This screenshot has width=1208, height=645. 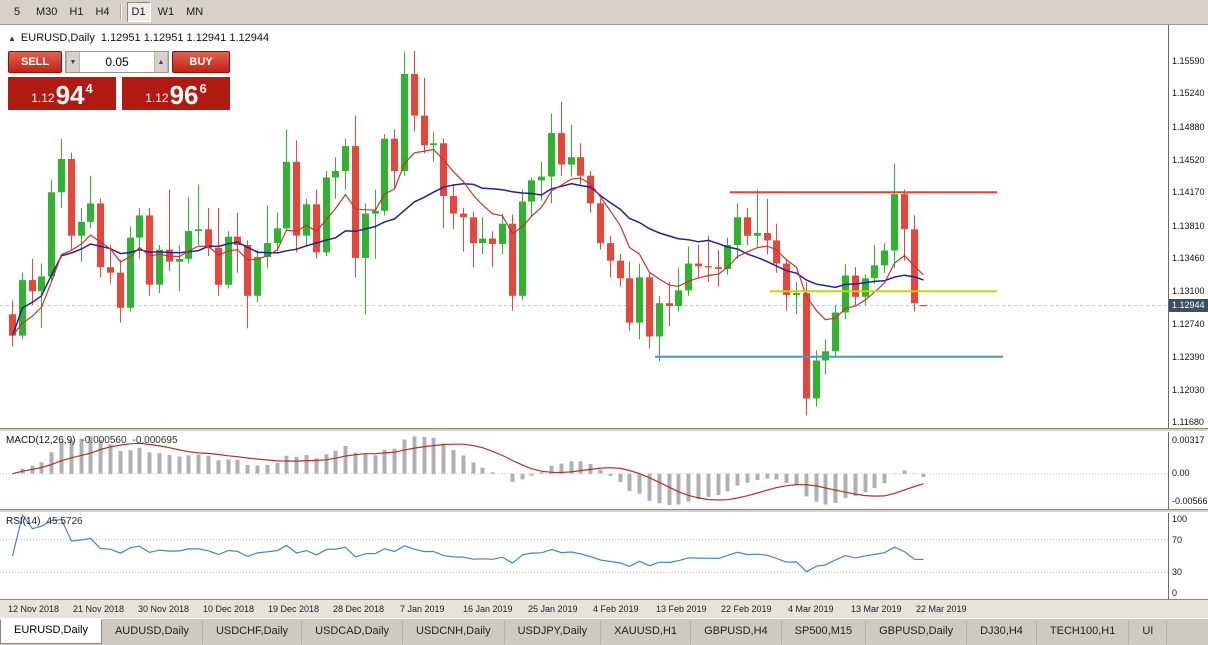 I want to click on date-axis-label: 4 Feb 2019, so click(x=616, y=609).